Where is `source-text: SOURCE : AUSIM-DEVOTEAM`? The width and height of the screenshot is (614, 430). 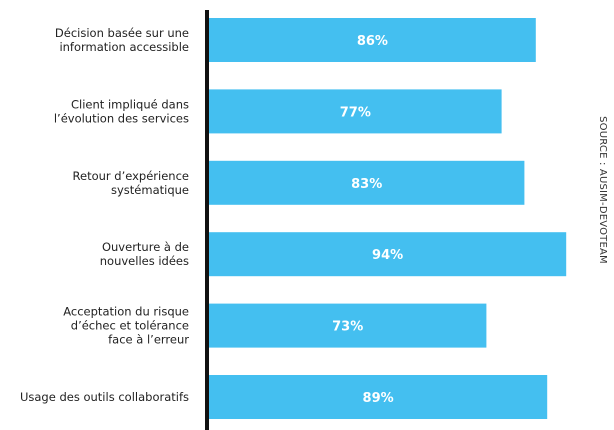
source-text: SOURCE : AUSIM-DEVOTEAM is located at coordinates (602, 190).